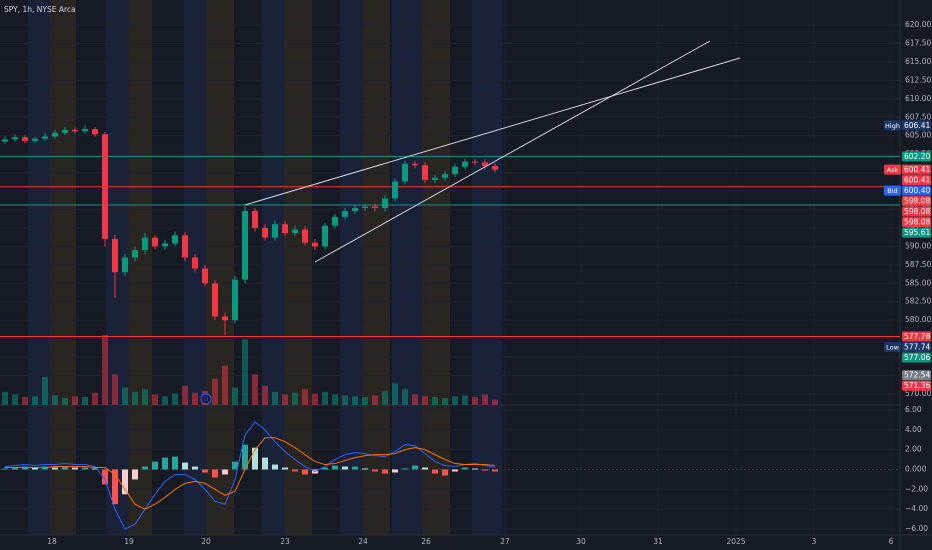 The height and width of the screenshot is (550, 932). Describe the element at coordinates (918, 43) in the screenshot. I see `y-tick-label: 617.50` at that location.